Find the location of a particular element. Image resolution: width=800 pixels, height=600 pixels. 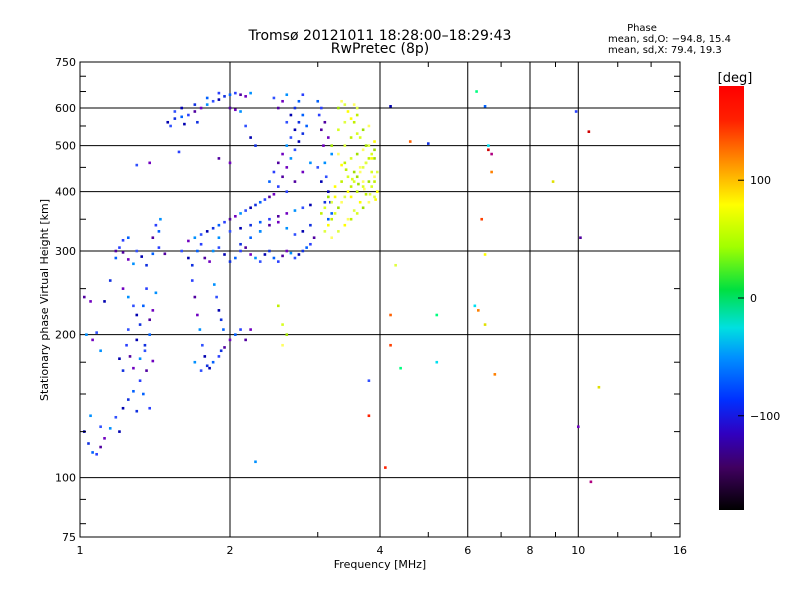

y-tick-label: 200 is located at coordinates (65, 335).